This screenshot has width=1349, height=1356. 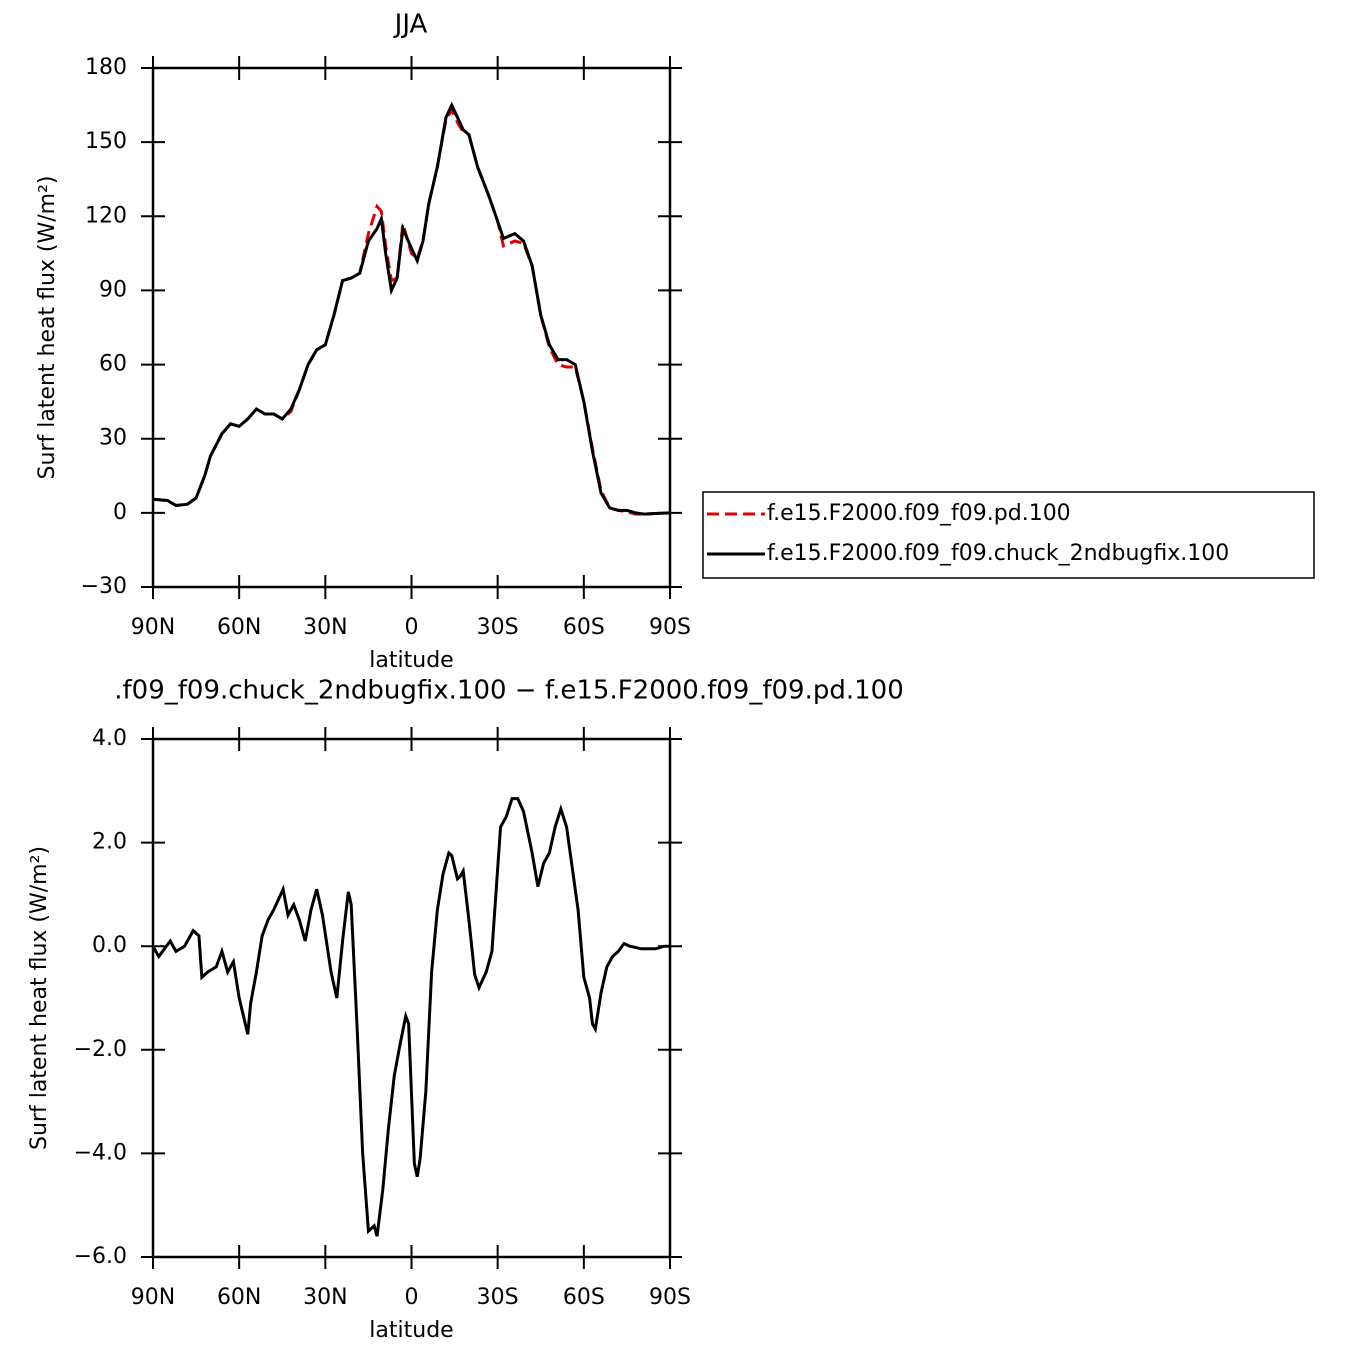 I want to click on y-tick-label: 0, so click(x=120, y=512).